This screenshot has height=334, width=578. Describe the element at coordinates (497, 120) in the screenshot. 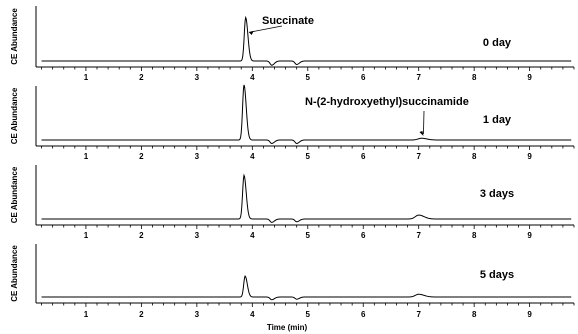

I see `panel-label: 1 day` at that location.